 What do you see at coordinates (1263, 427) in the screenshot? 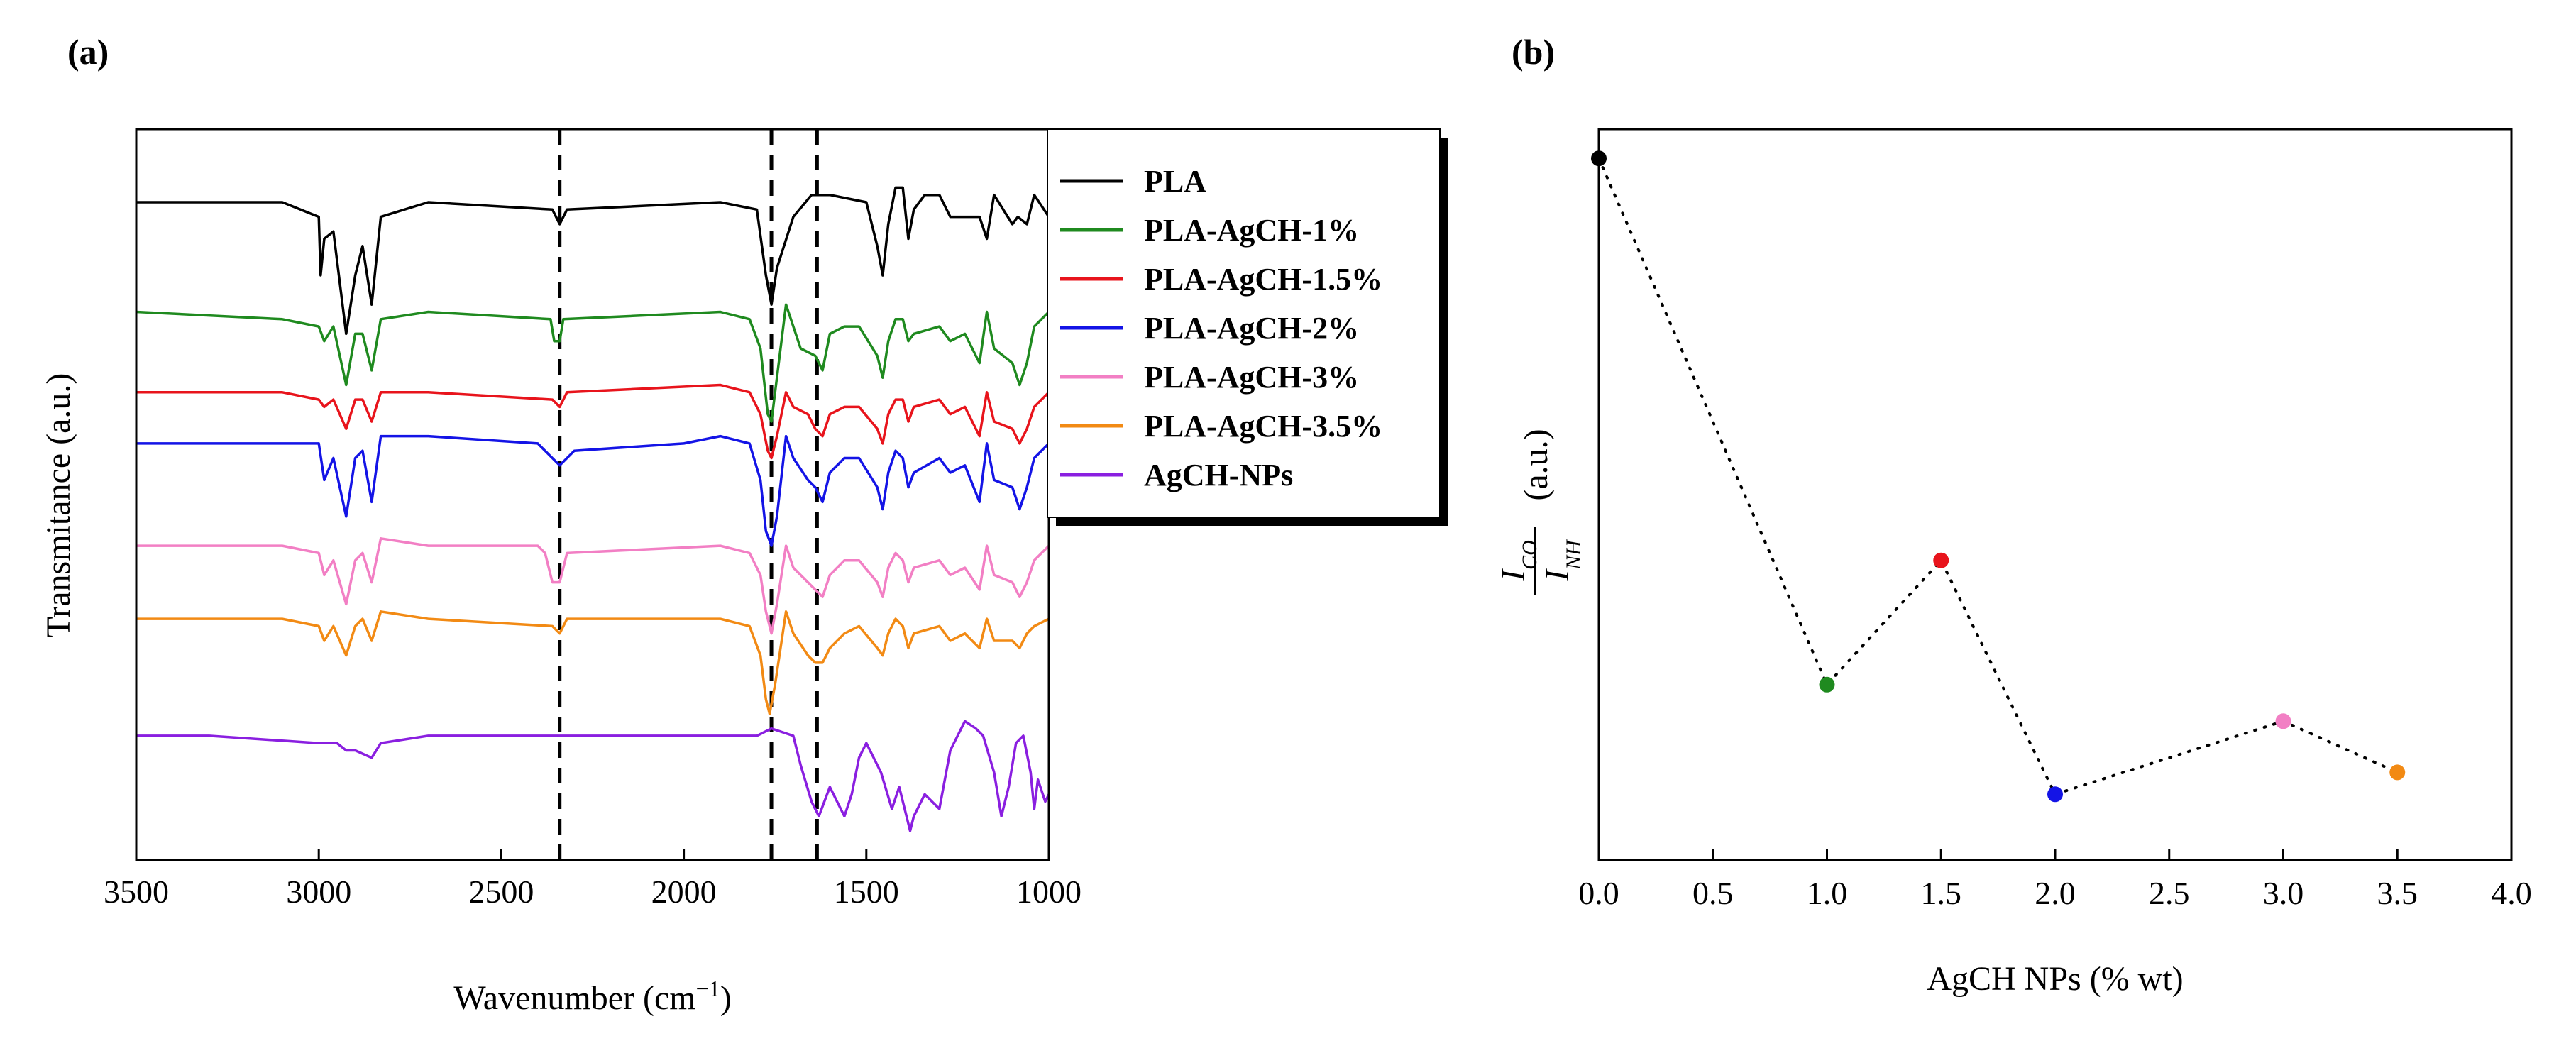
I see `legend-label: PLA-AgCH-3.5%` at bounding box center [1263, 427].